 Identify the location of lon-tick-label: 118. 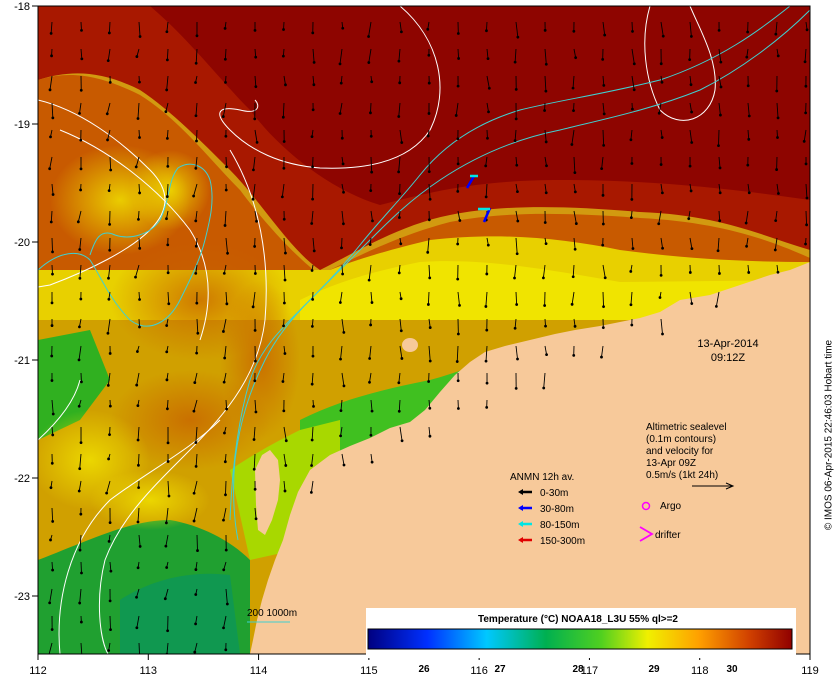
(700, 671).